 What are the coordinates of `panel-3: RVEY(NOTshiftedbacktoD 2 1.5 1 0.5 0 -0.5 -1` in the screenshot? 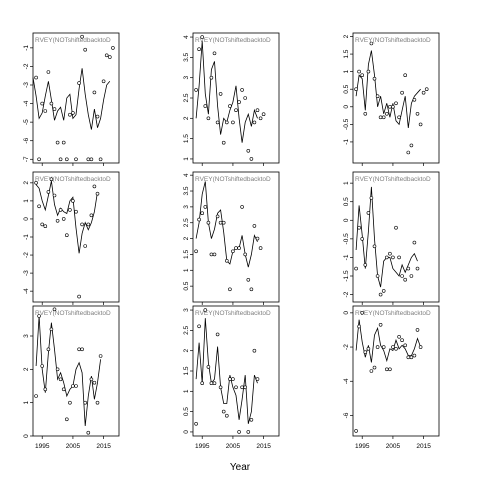 It's located at (391, 99).